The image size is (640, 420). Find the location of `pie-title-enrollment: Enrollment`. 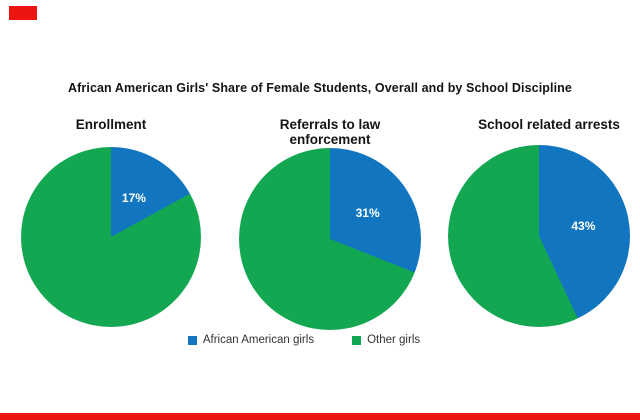

pie-title-enrollment: Enrollment is located at coordinates (111, 124).